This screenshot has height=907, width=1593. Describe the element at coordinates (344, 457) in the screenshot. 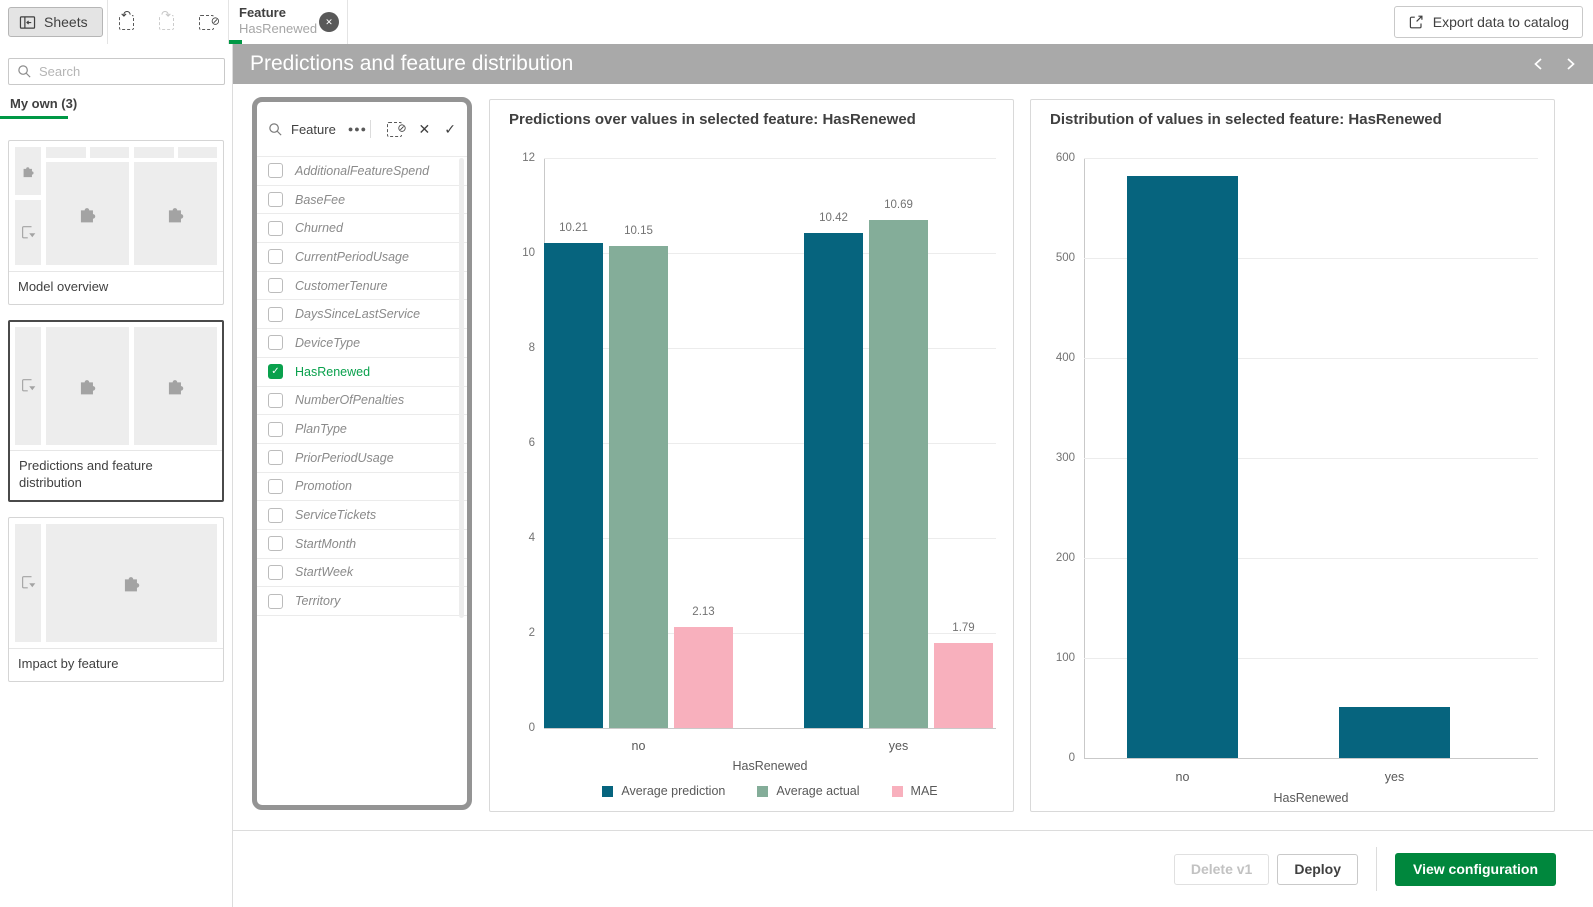

I see `feature-item-label: PriorPeriodUsage` at that location.